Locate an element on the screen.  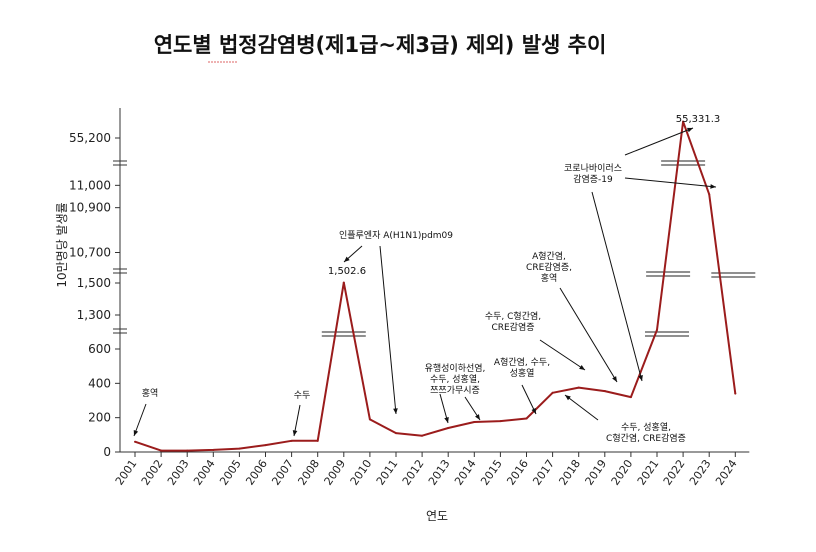
annotation-a2019: A형간염, CRE감염증, 홍역 is located at coordinates (549, 267).